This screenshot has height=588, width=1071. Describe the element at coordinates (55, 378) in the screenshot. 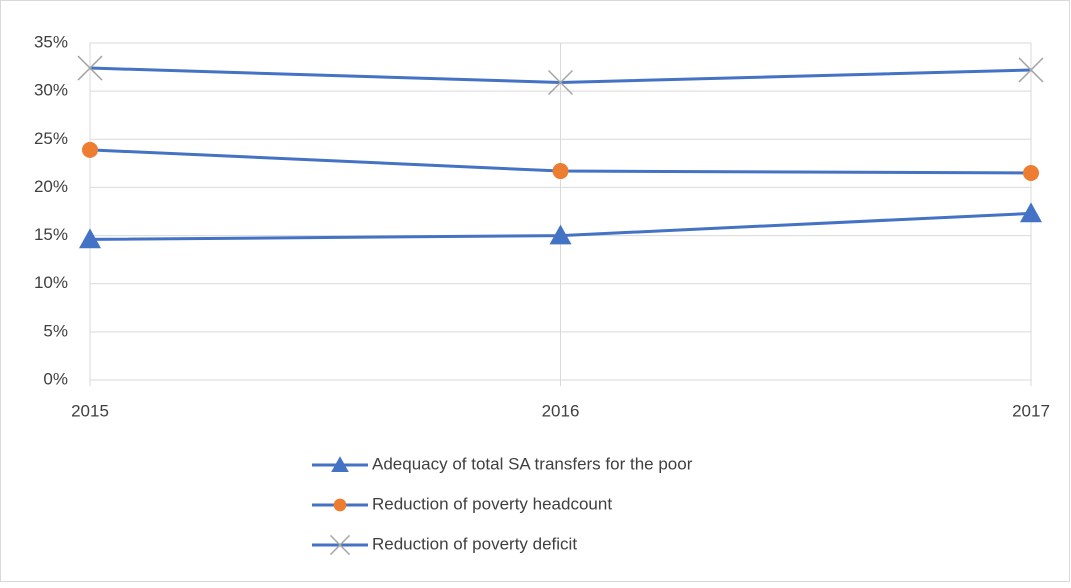

I see `y-tick-label: 0%` at that location.